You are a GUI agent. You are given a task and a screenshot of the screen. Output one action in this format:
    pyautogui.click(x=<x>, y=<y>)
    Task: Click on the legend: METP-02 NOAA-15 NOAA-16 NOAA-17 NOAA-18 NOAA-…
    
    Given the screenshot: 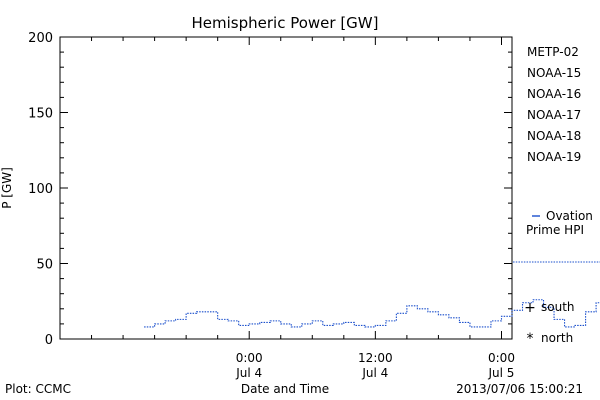 What is the action you would take?
    pyautogui.click(x=558, y=196)
    